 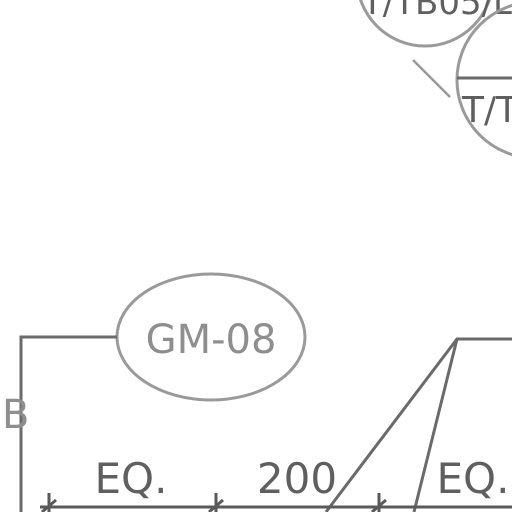 I want to click on equipment-tag: GM-08, so click(x=211, y=337).